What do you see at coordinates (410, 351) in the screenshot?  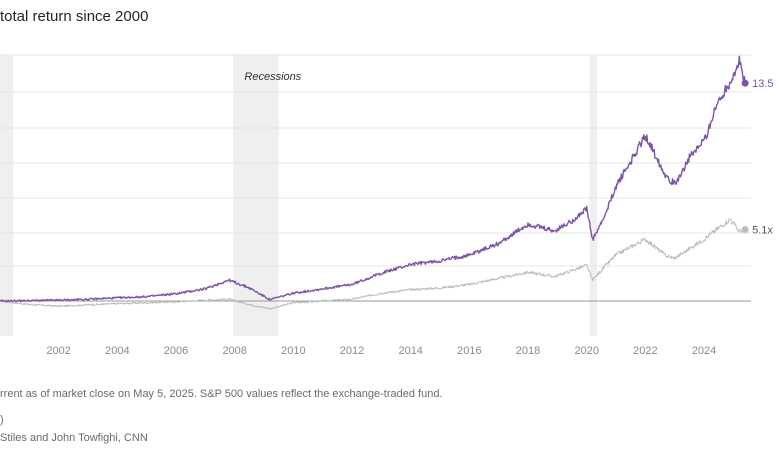 I see `x-tick-2014: 2014` at bounding box center [410, 351].